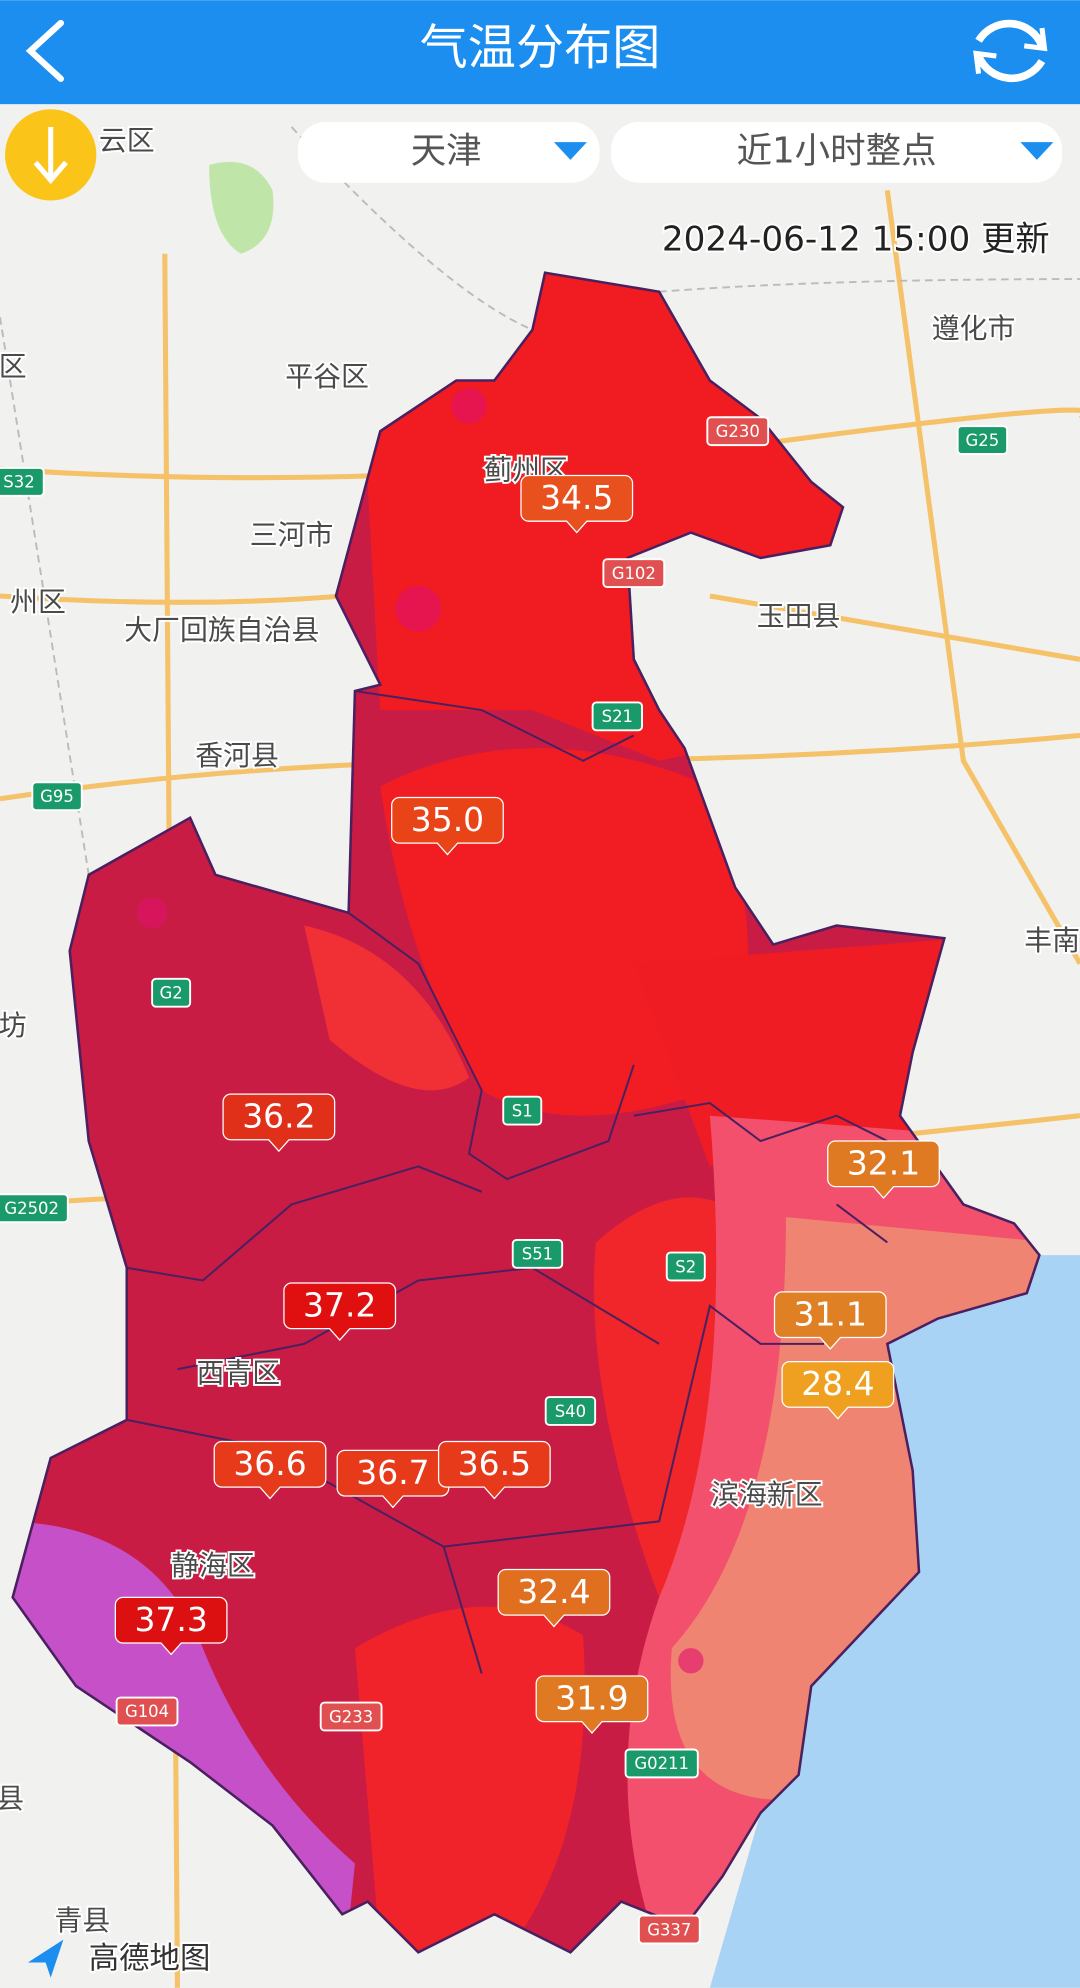  What do you see at coordinates (837, 1383) in the screenshot?
I see `temperature-value: 28.4` at bounding box center [837, 1383].